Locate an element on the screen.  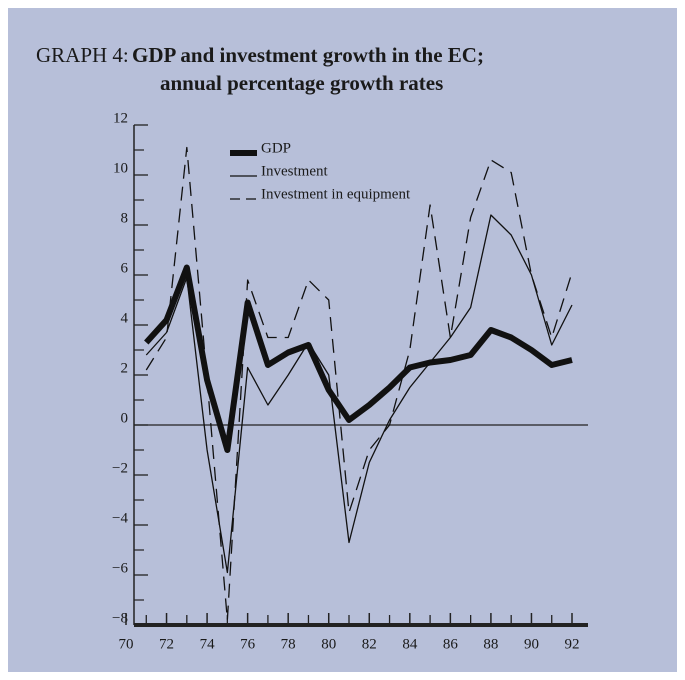
x-tick-label: 92 is located at coordinates (572, 644).